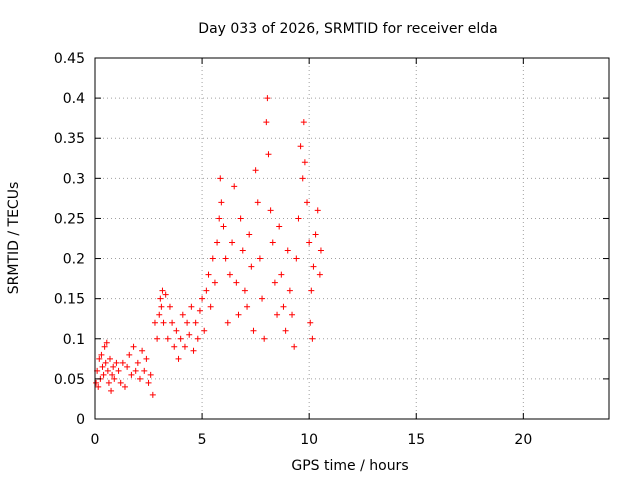 The image size is (640, 480). Describe the element at coordinates (309, 440) in the screenshot. I see `x-tick-label: 10` at that location.